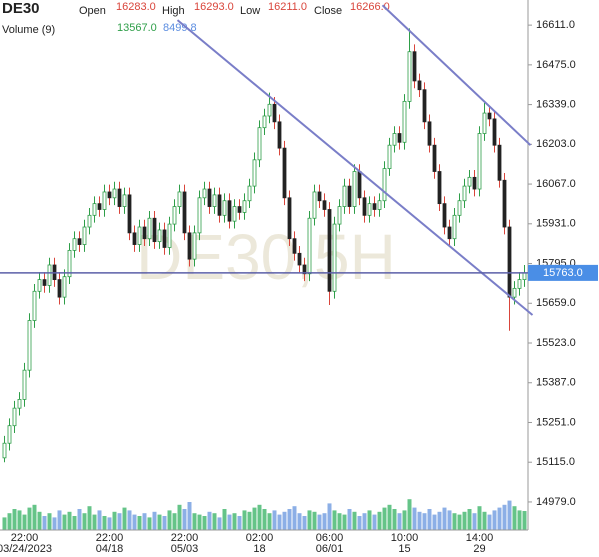  I want to click on price-label-box, so click(563, 272).